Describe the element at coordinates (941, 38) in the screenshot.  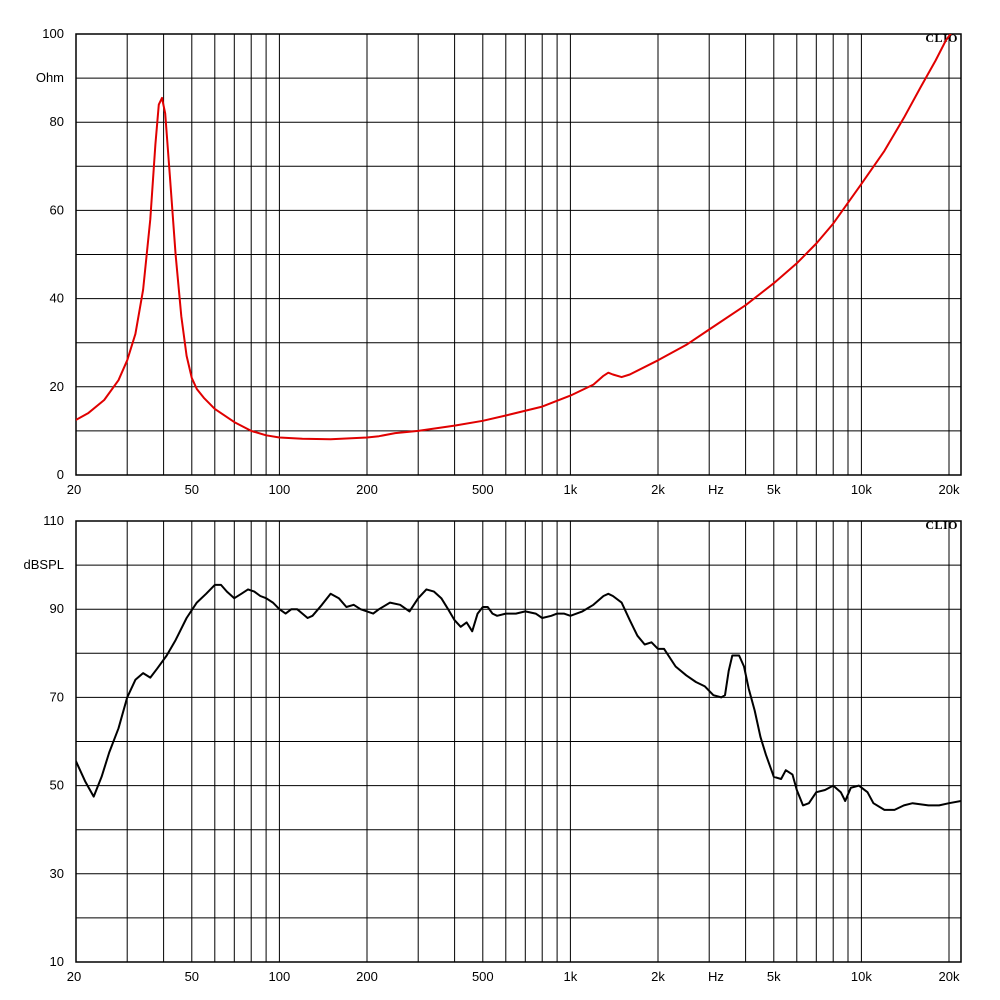
I see `chart-1-brand-label: CLIO` at that location.